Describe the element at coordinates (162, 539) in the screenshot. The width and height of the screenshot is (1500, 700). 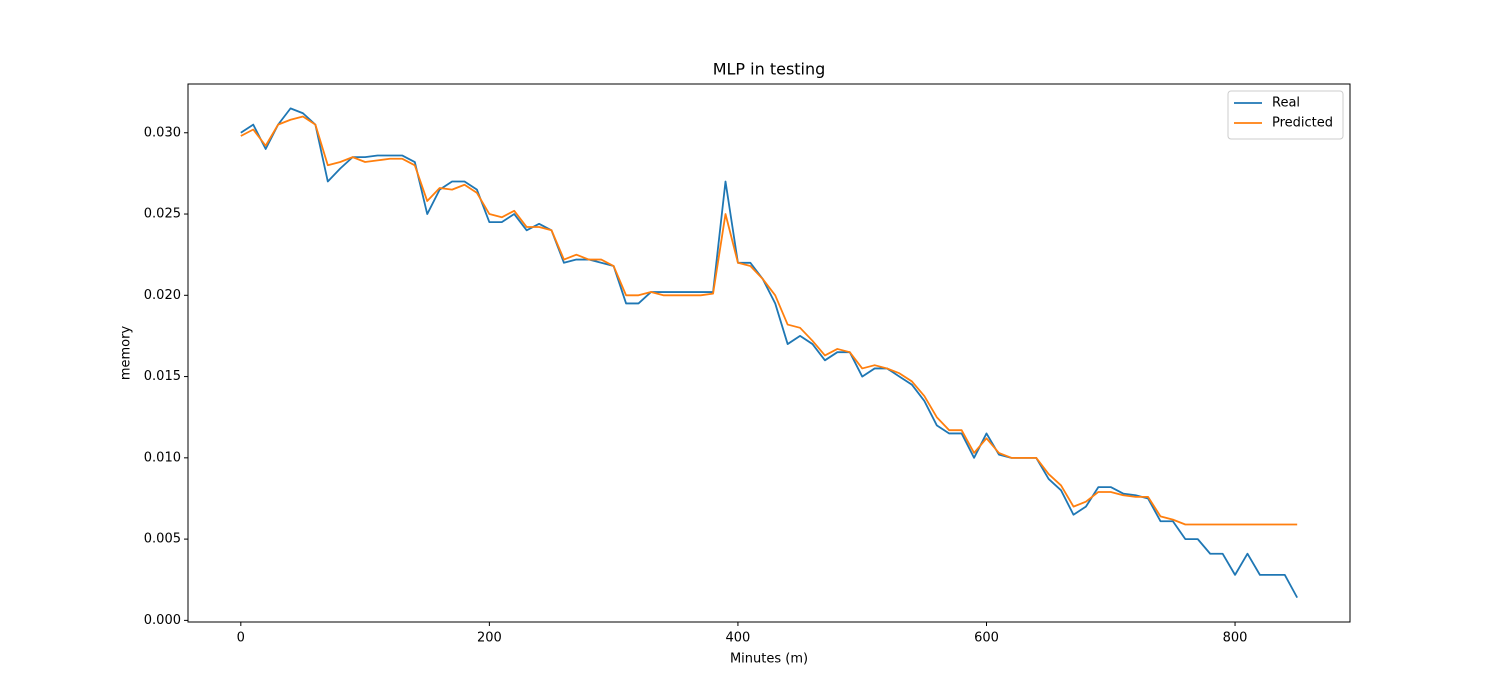
I see `y-tick-label: 0.005` at that location.